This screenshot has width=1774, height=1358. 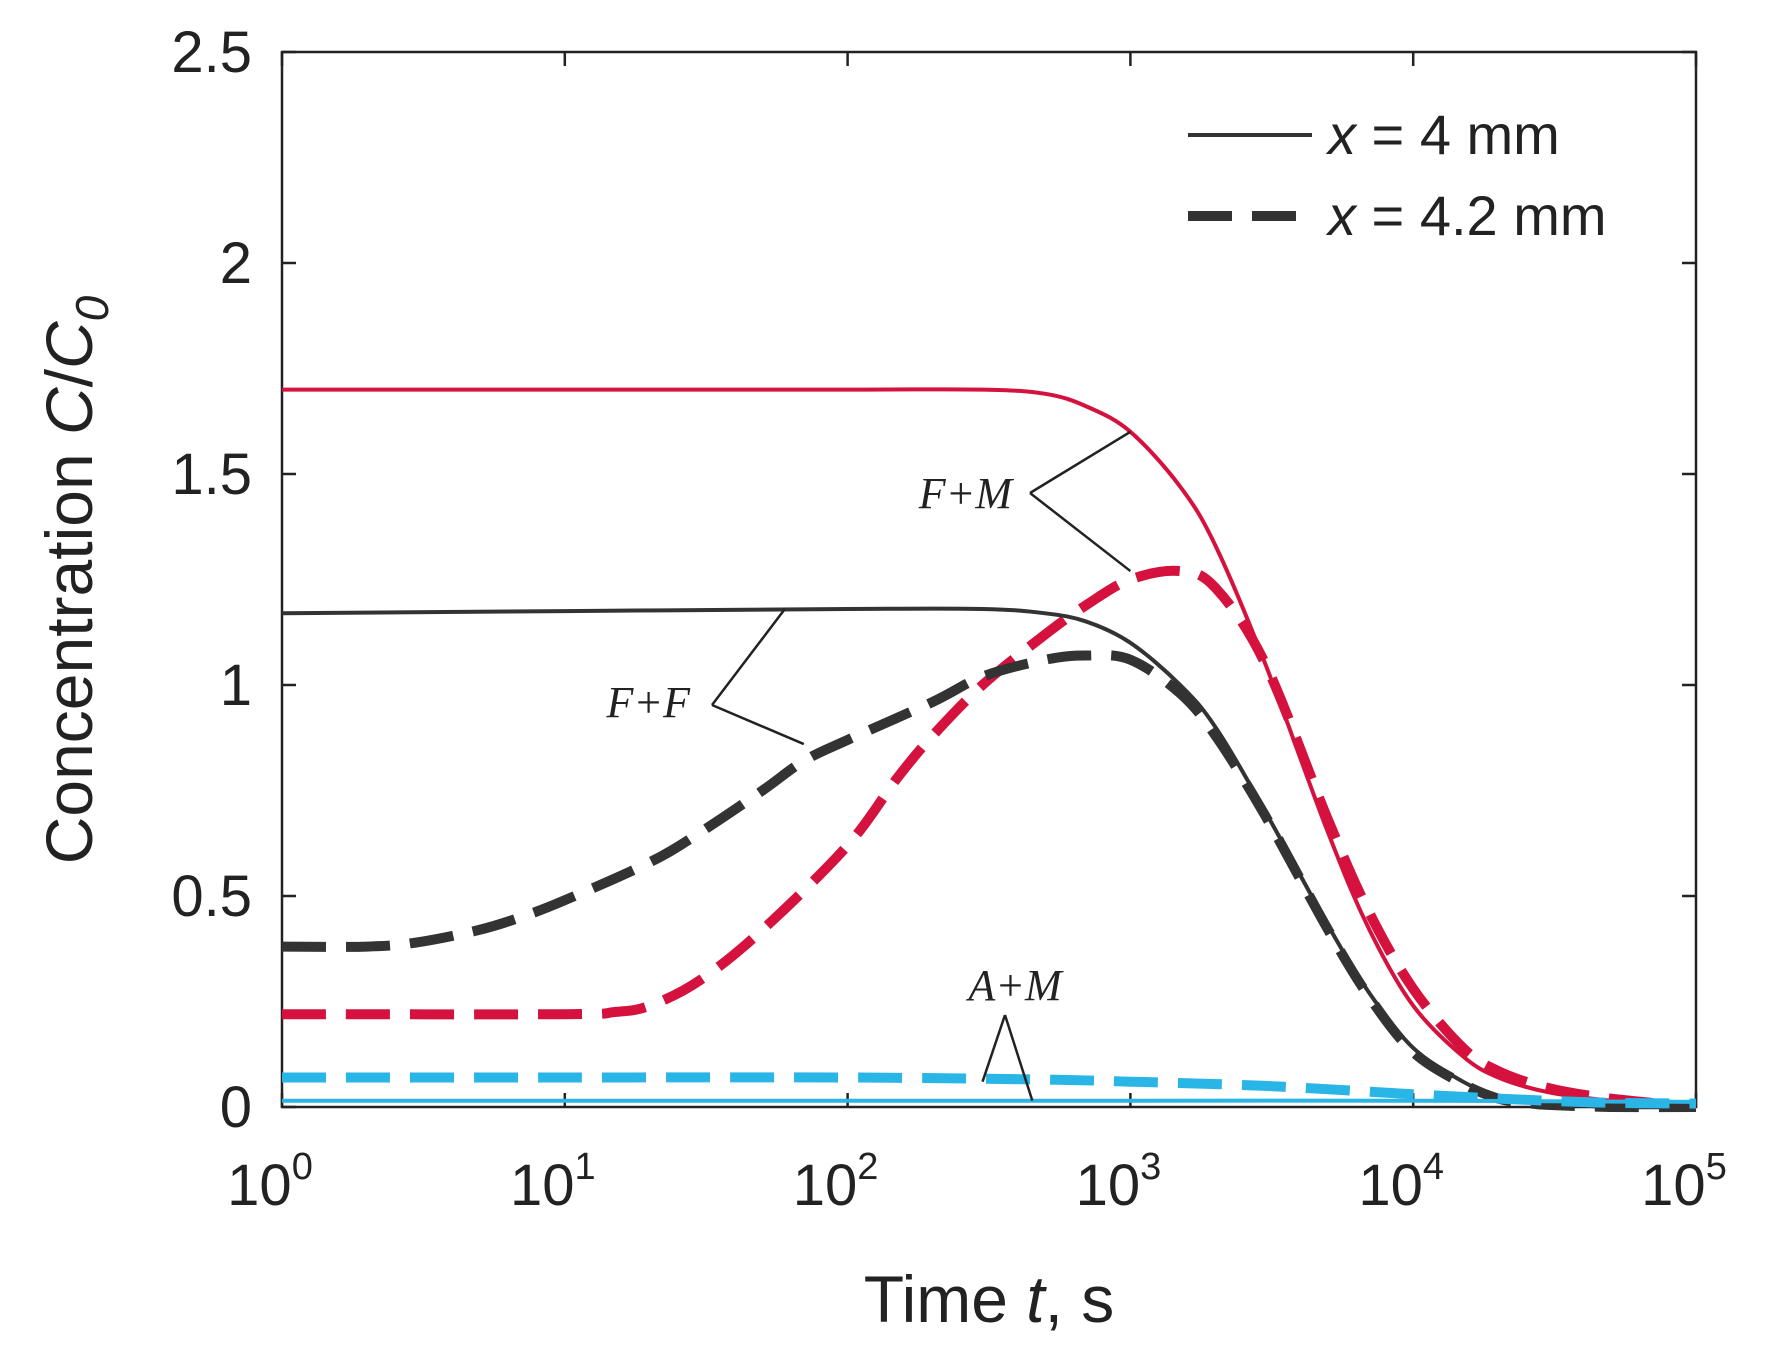 I want to click on x-tick-label-5: 10⁵, so click(x=1684, y=1182).